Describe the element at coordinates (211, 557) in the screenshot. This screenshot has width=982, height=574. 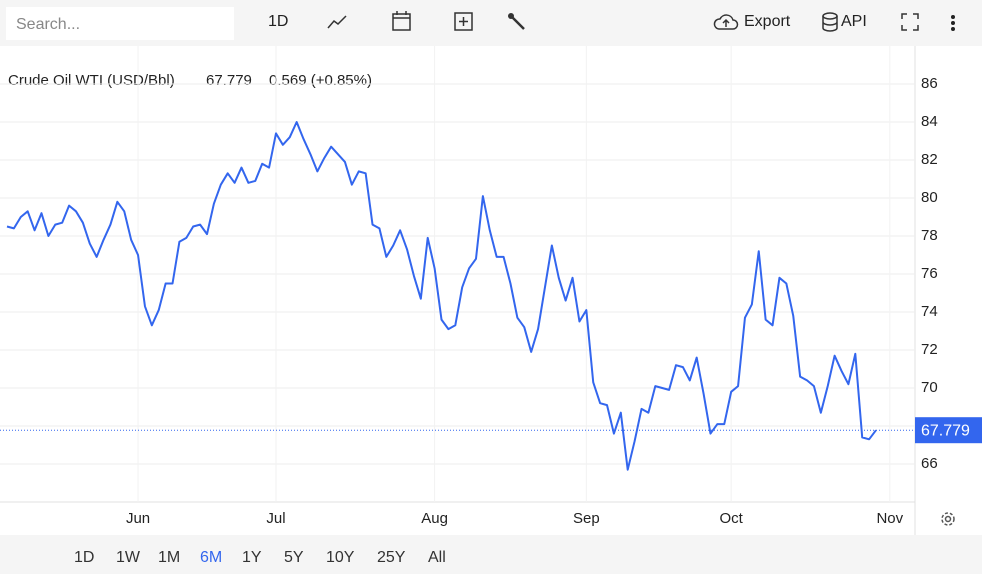
I see `range-button: 6M` at that location.